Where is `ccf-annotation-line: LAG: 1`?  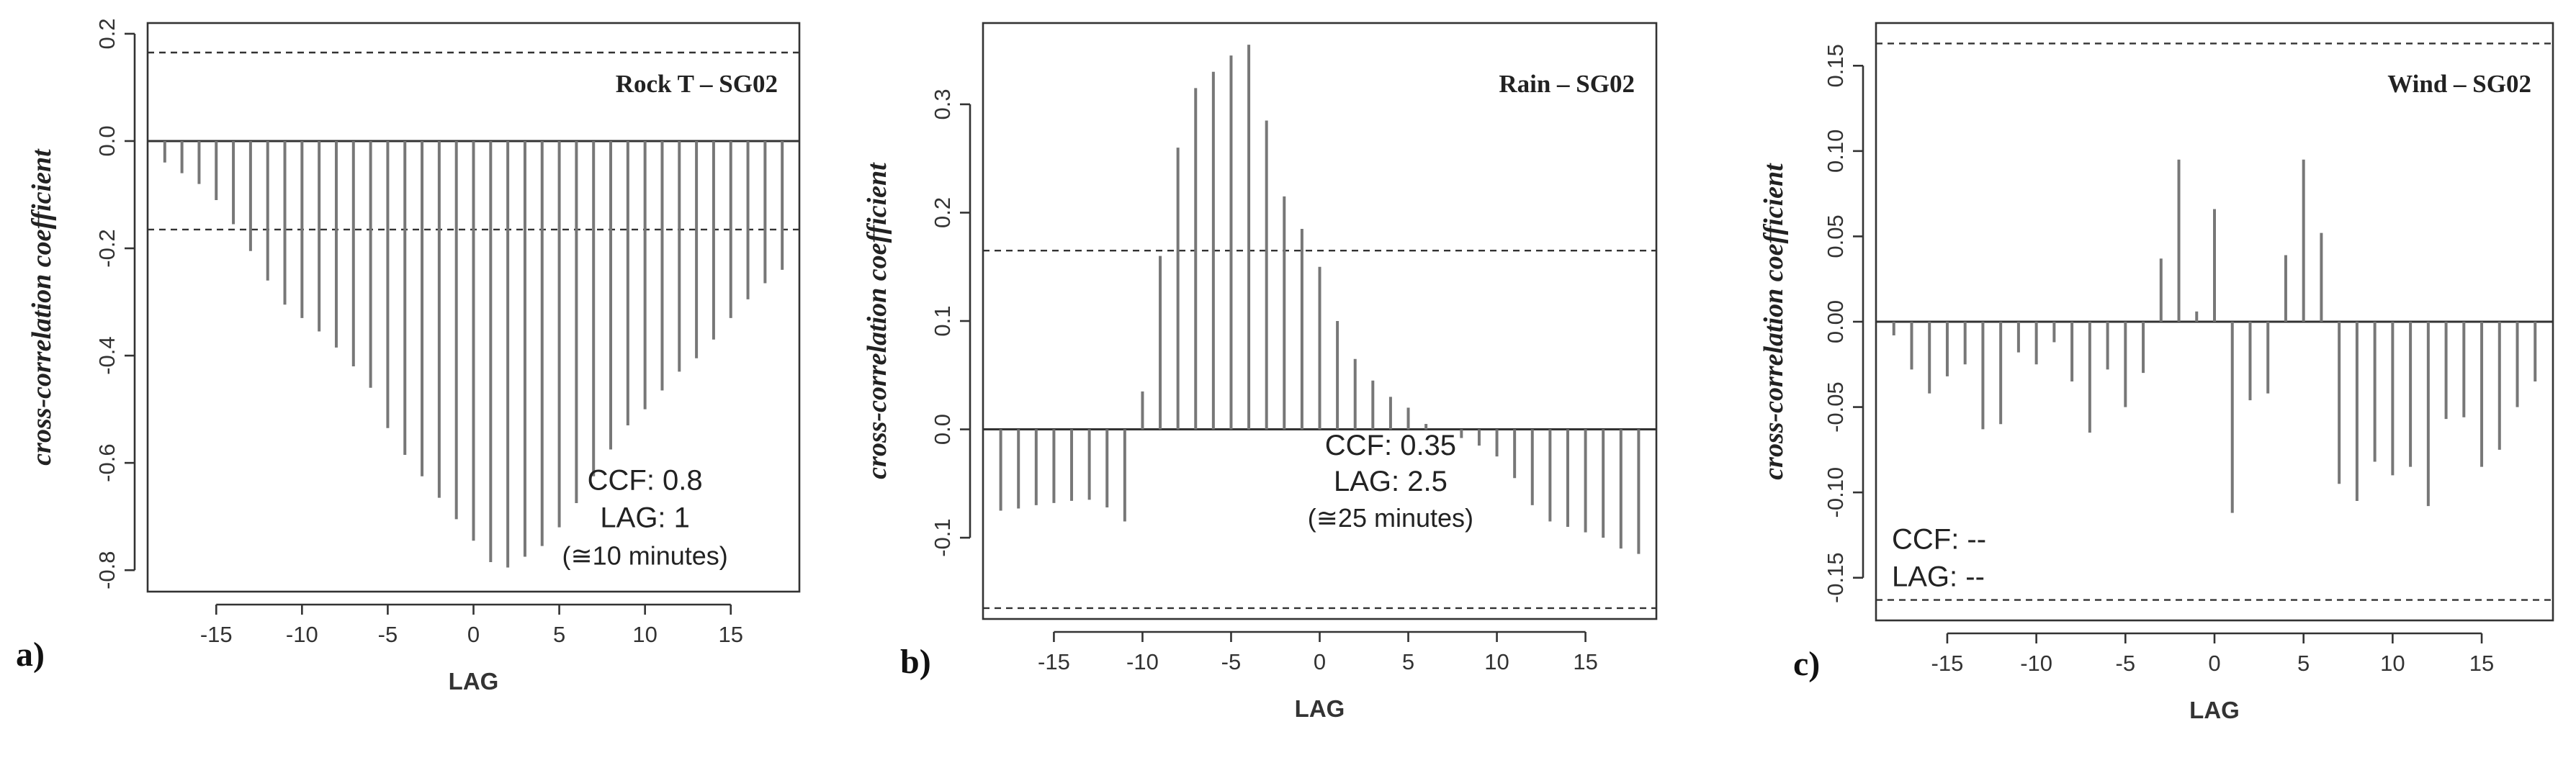
ccf-annotation-line: LAG: 1 is located at coordinates (645, 518).